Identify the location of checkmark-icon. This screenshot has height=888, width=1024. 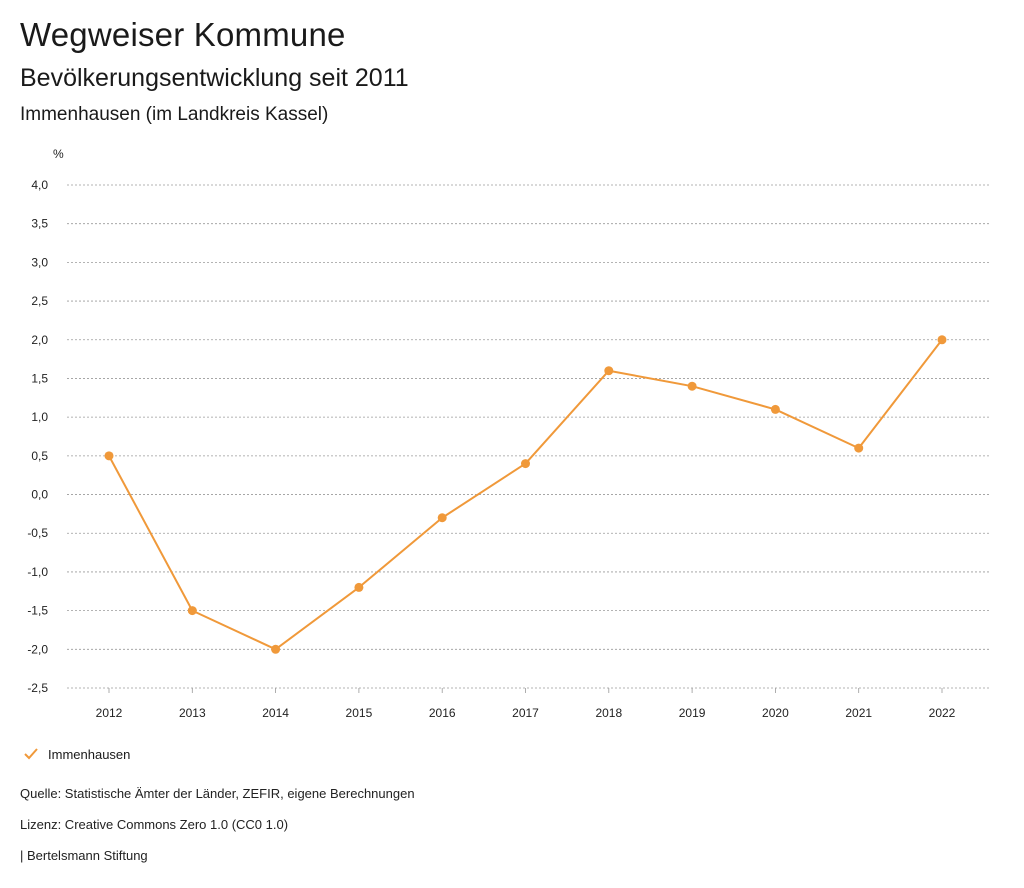
(31, 754).